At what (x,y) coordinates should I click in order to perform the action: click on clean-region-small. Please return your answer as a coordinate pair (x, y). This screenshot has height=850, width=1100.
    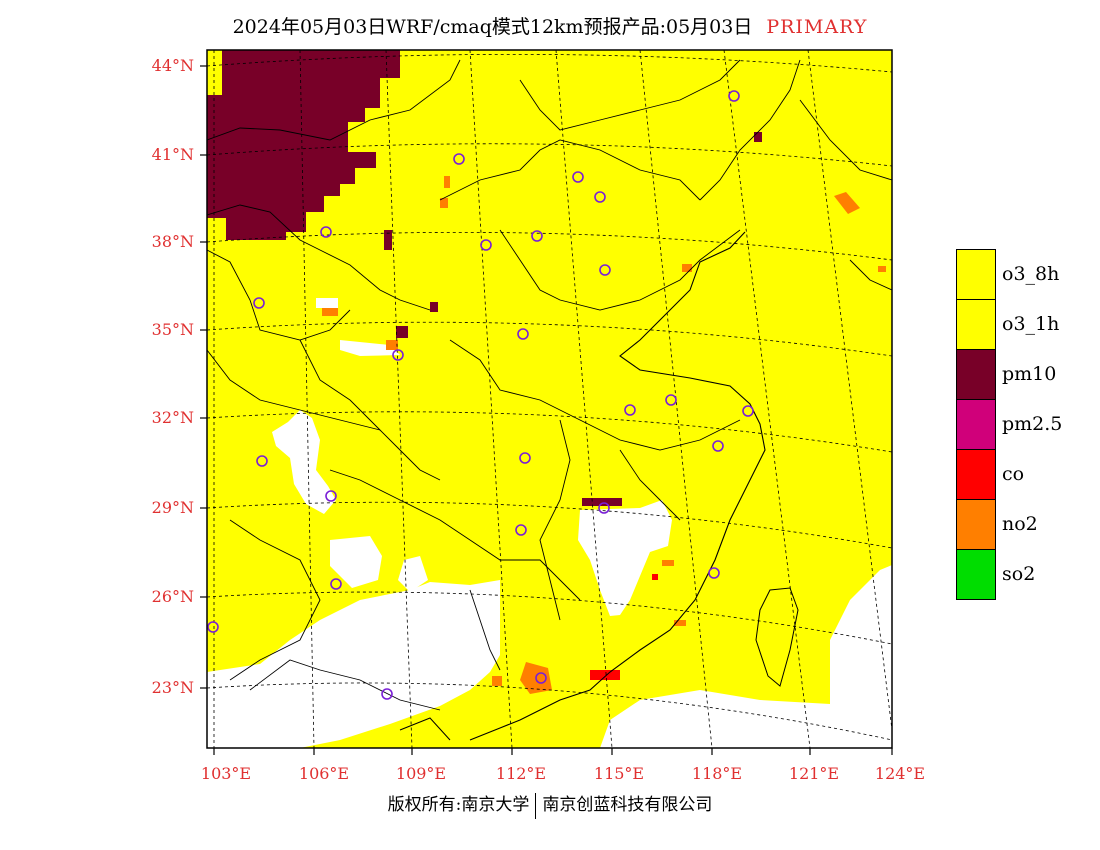
    Looking at the image, I should click on (413, 574).